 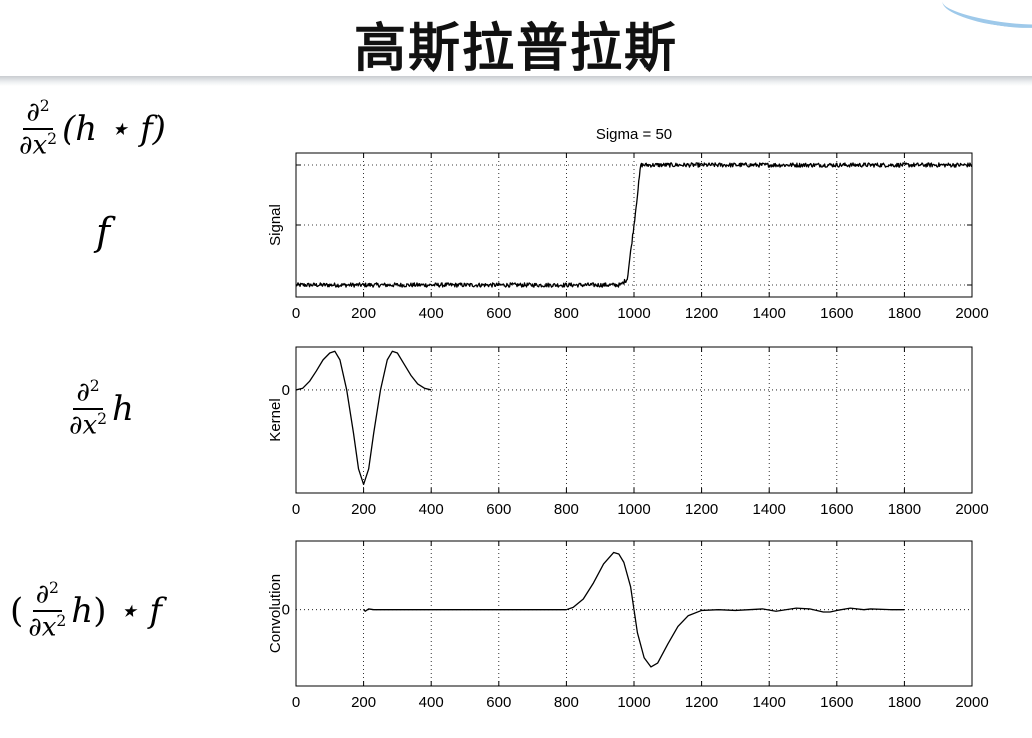 What do you see at coordinates (92, 129) in the screenshot?
I see `formula-second-derivative-of-convolution: ∂2 ∂x2 (h ⋆ f)` at bounding box center [92, 129].